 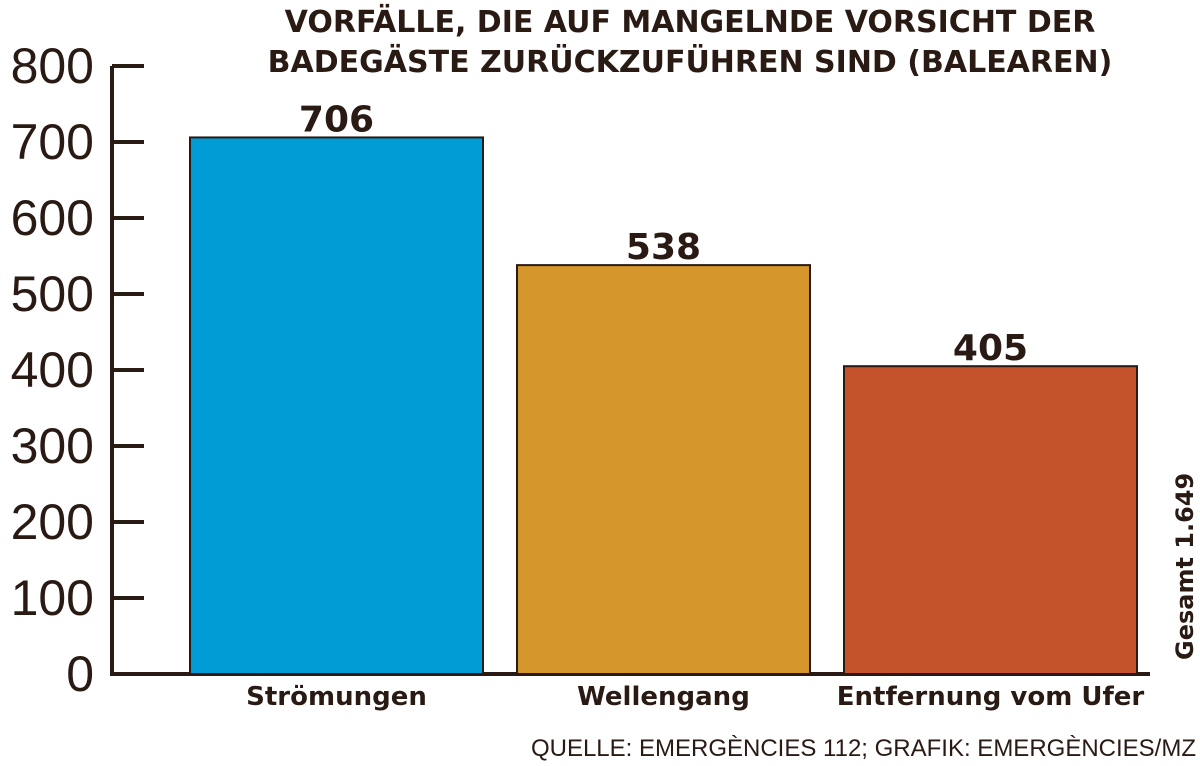 I want to click on y-tick-label: 100, so click(x=52, y=598).